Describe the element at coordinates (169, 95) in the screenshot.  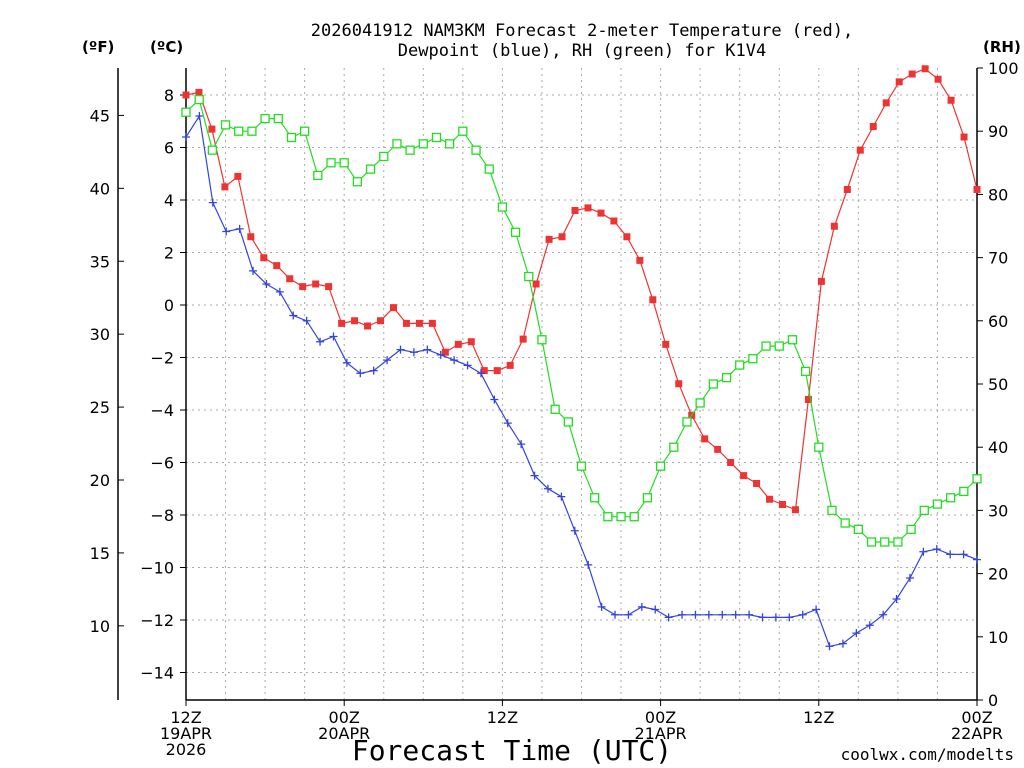
I see `celsius-tick-label: 8` at that location.